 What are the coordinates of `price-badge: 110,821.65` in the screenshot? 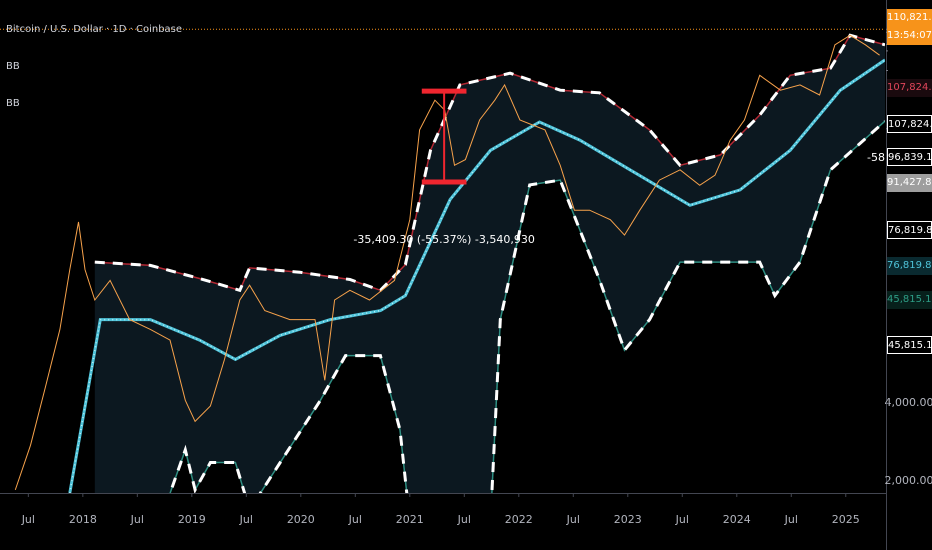 It's located at (909, 18).